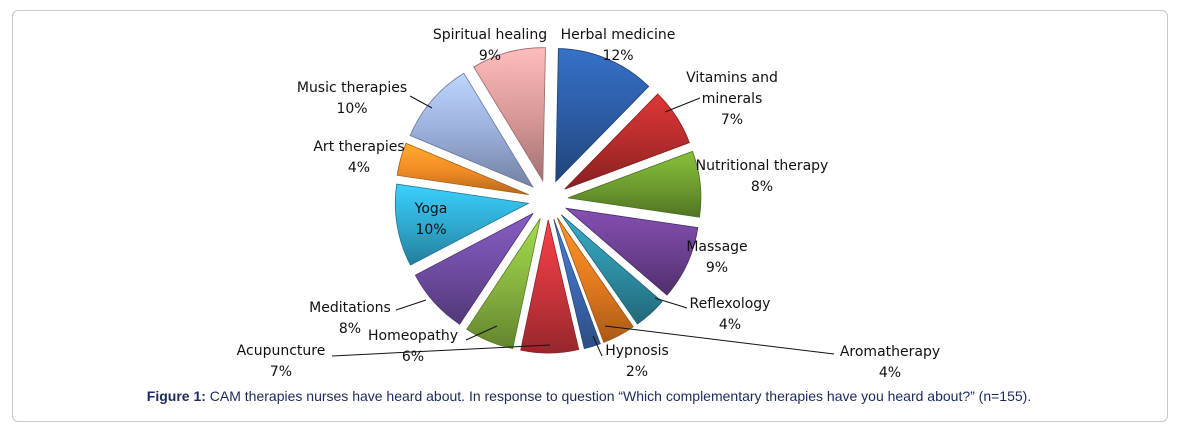  What do you see at coordinates (350, 318) in the screenshot?
I see `slice-label: Meditations 8%` at bounding box center [350, 318].